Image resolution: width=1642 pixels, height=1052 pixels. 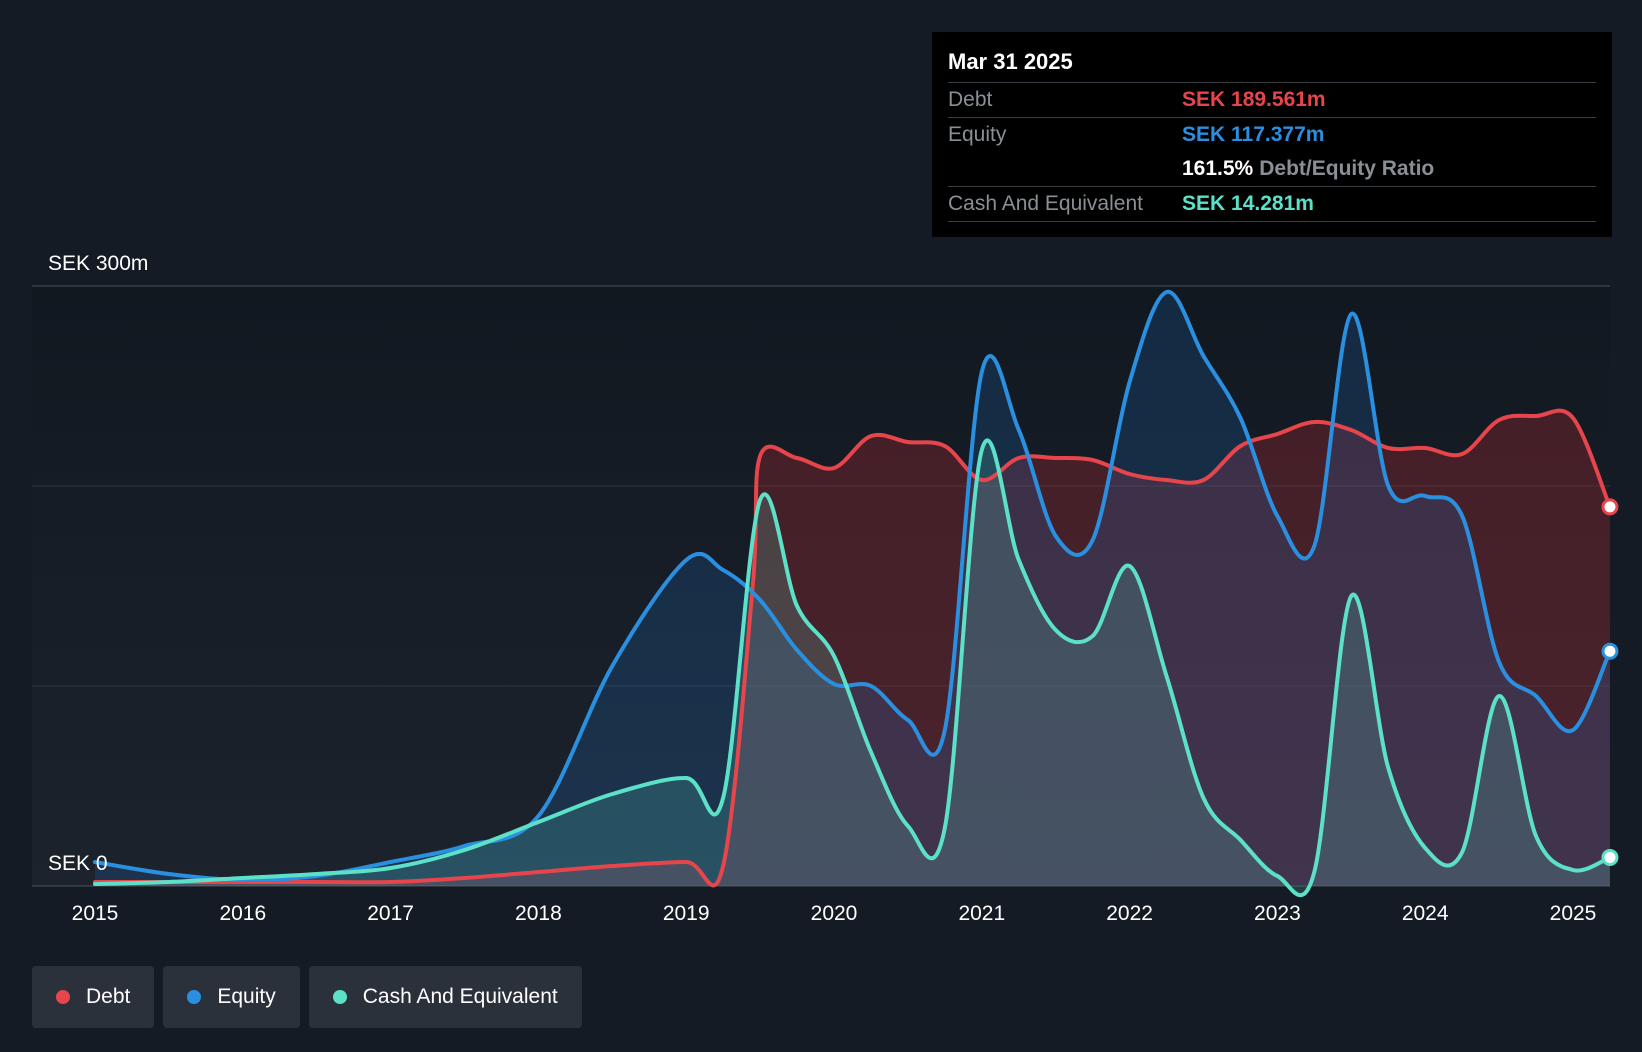 What do you see at coordinates (242, 913) in the screenshot?
I see `x-tick-label: 2016` at bounding box center [242, 913].